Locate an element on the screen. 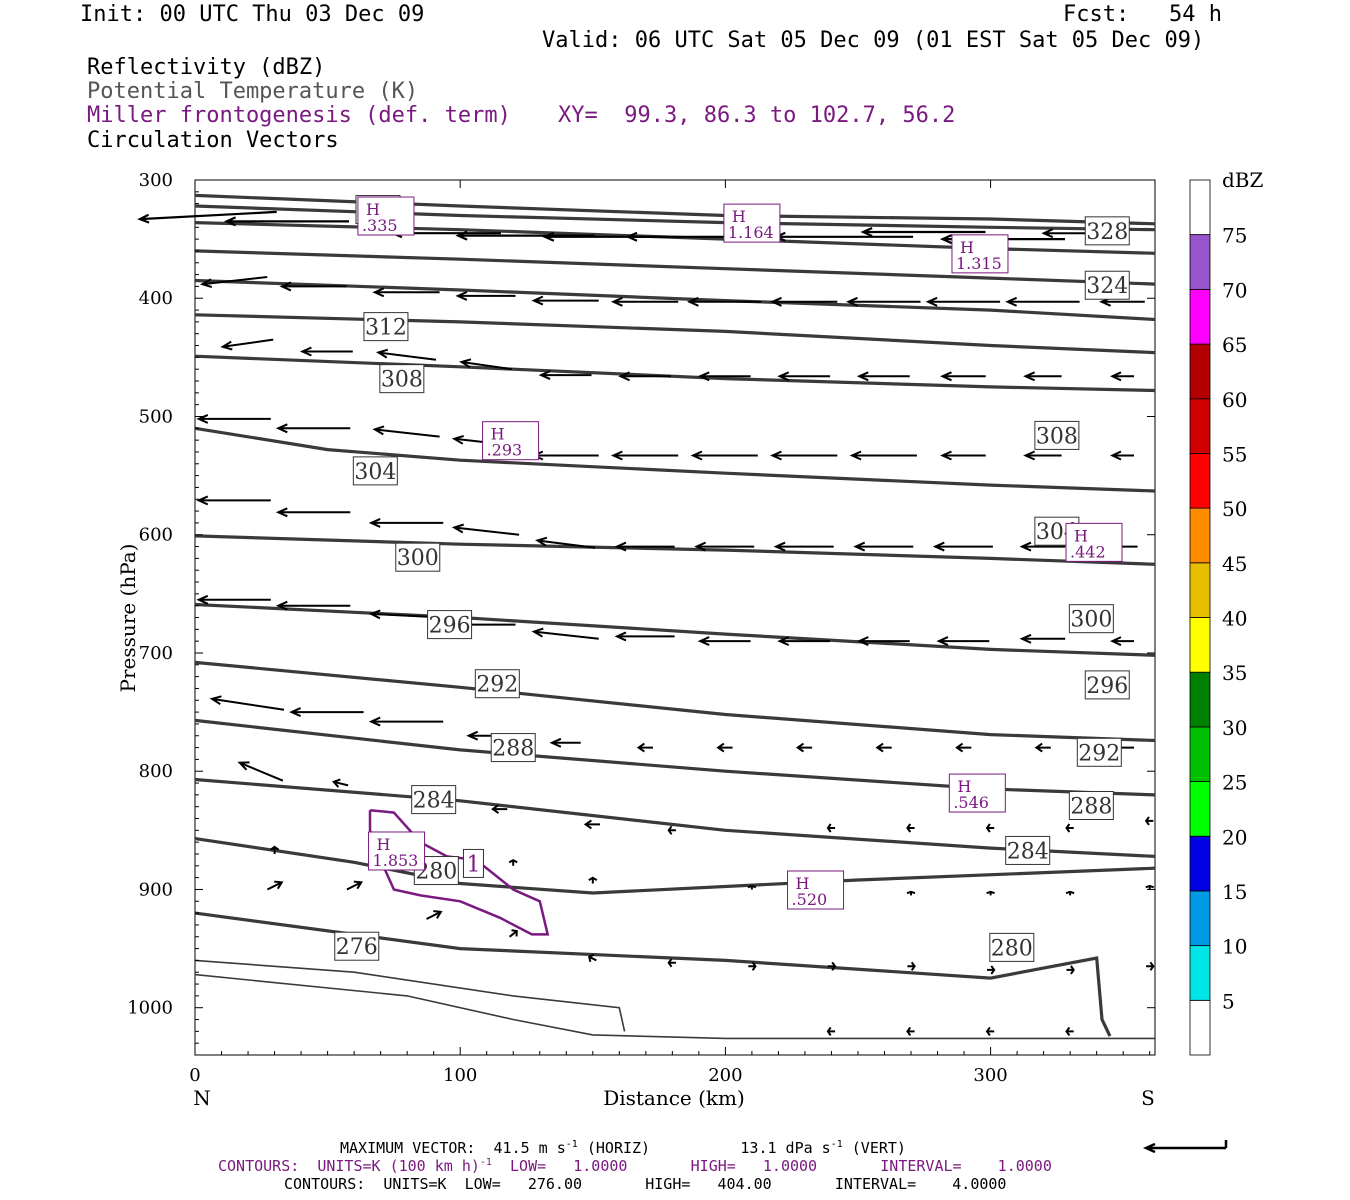 The image size is (1350, 1200). max-box is located at coordinates (1094, 542).